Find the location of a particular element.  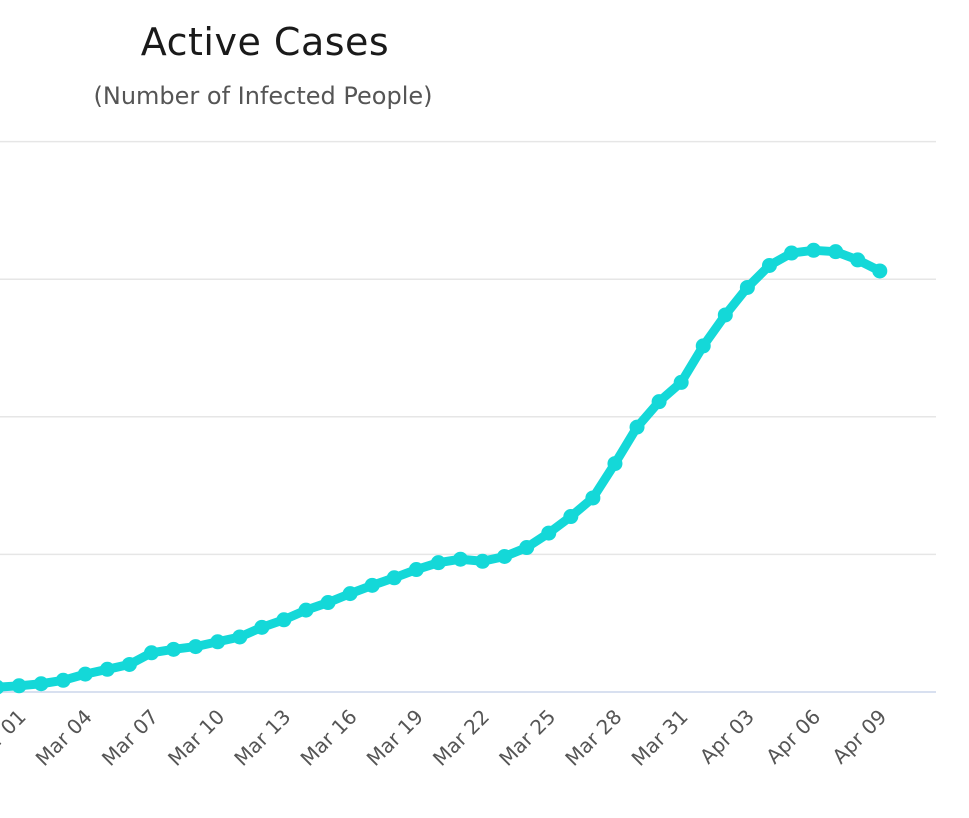

x-tick-label: Mar 19 is located at coordinates (395, 738).